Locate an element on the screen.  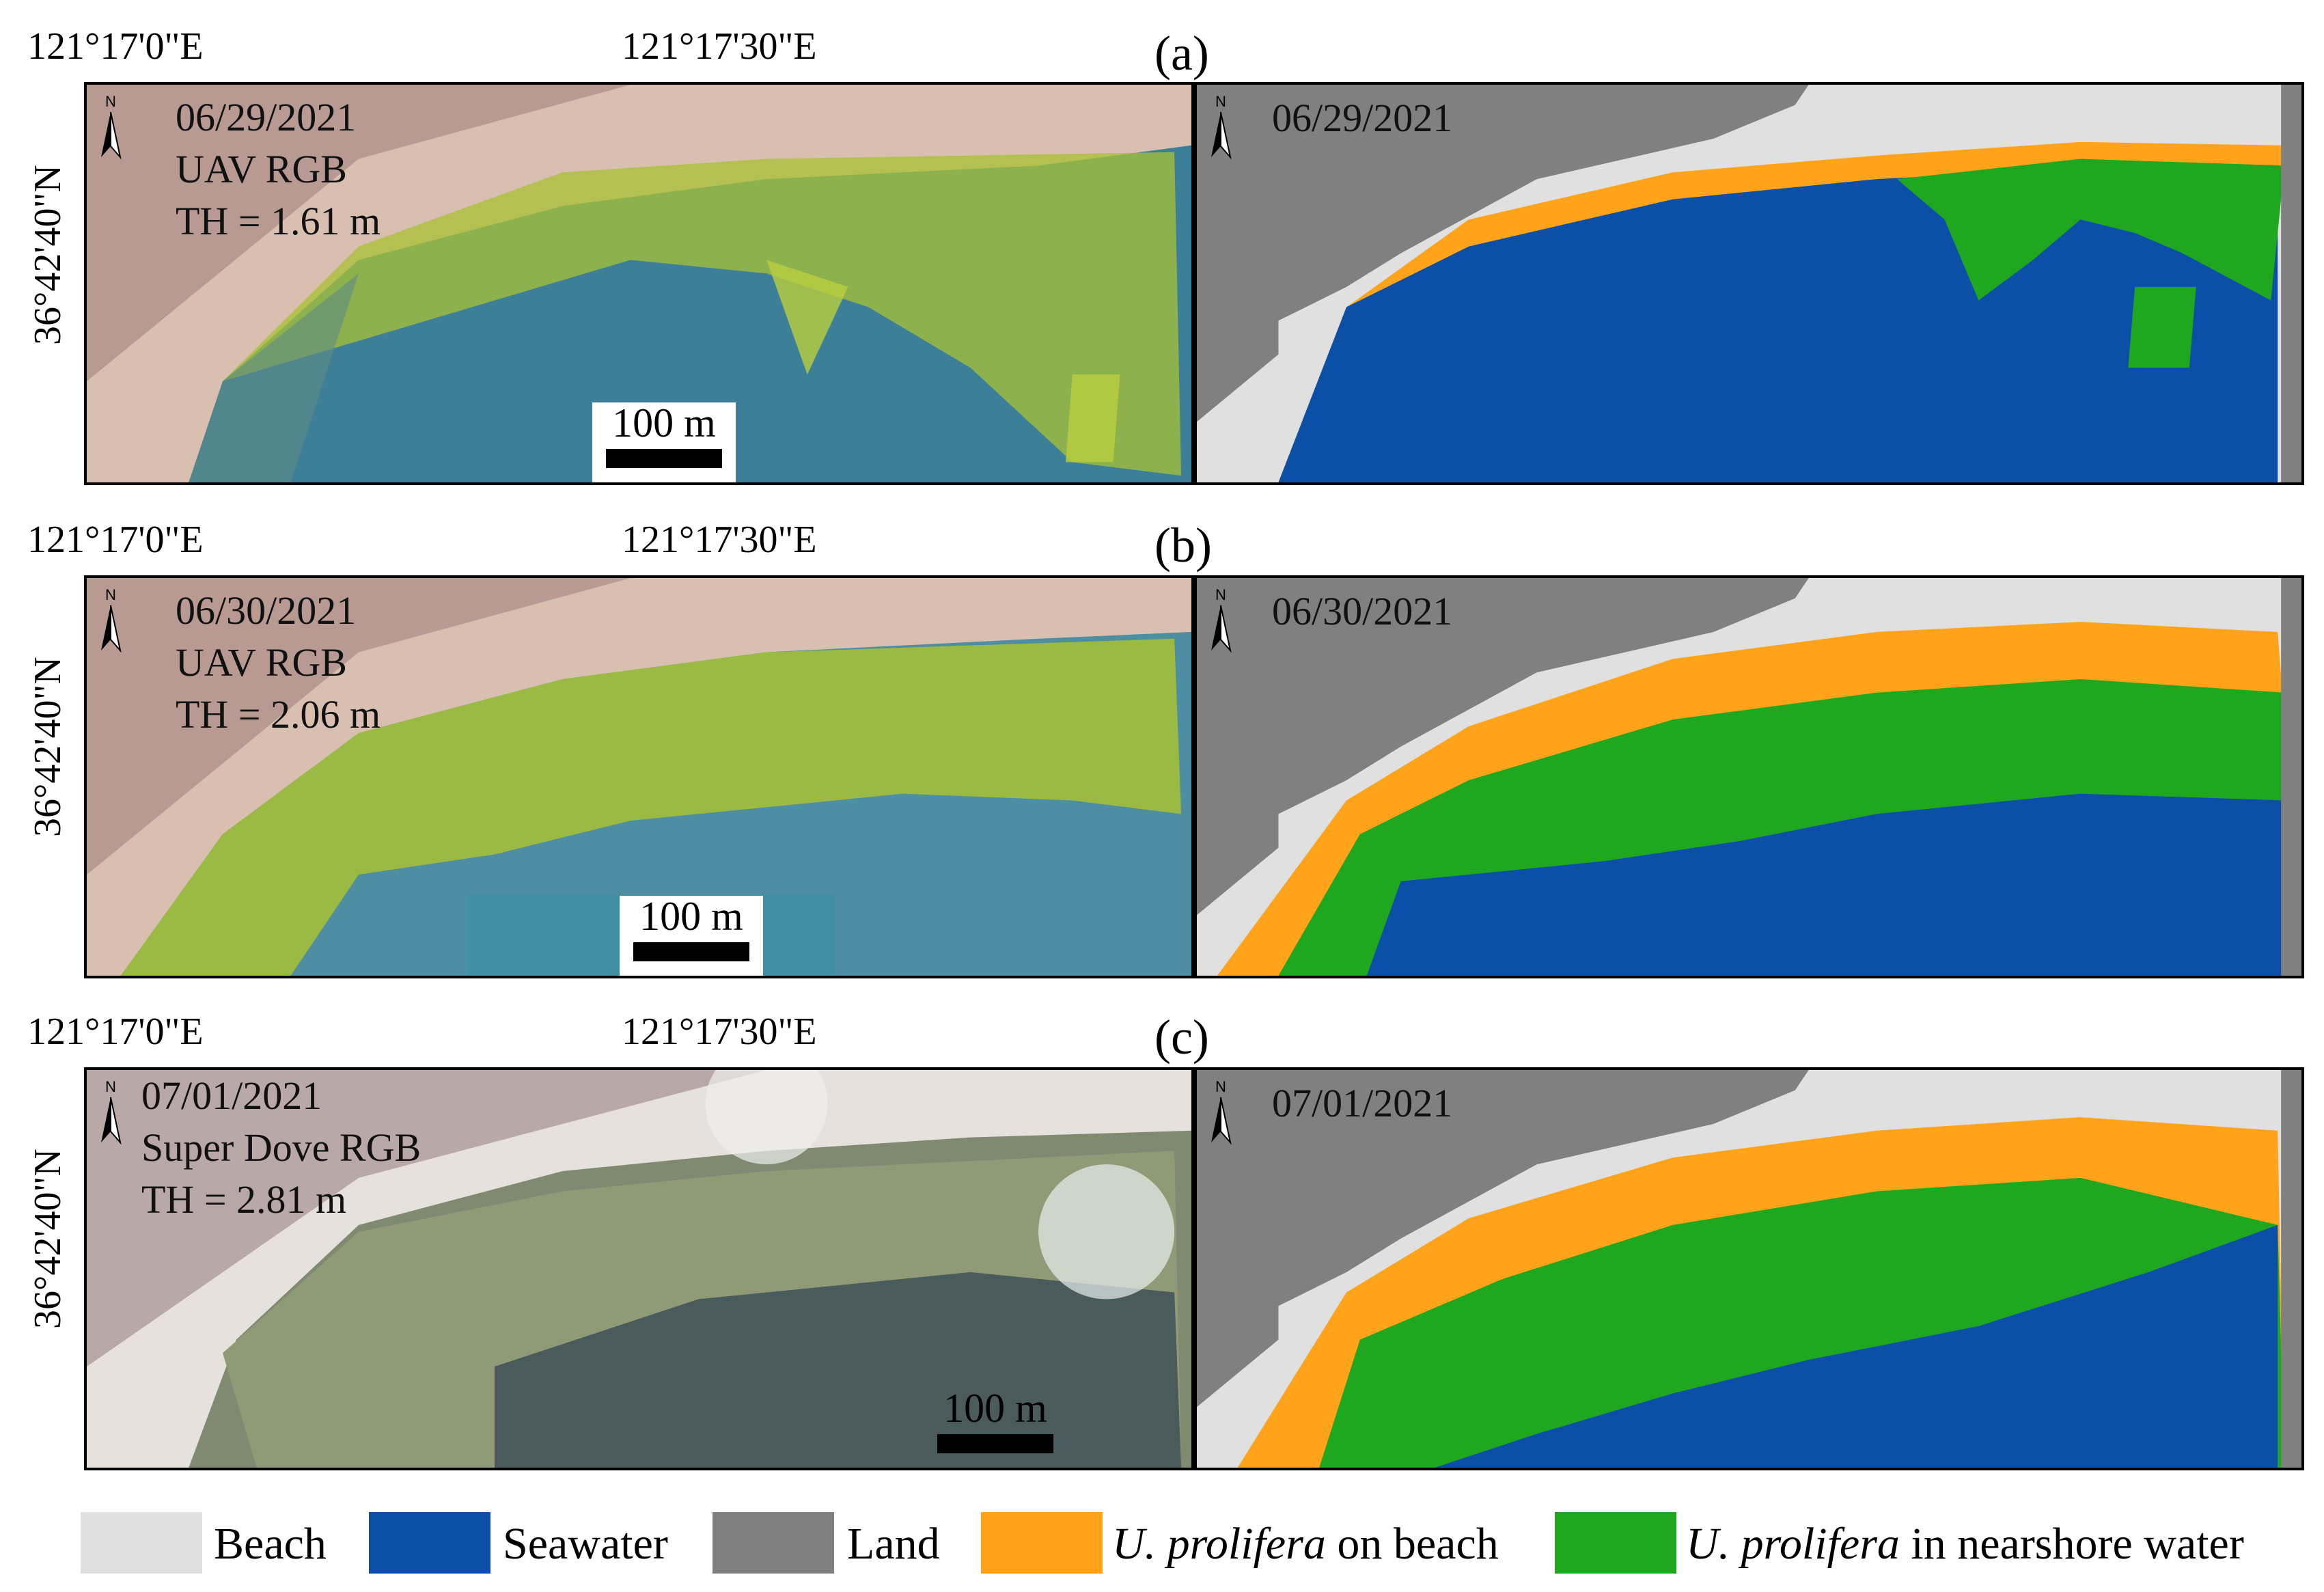
legend-label-u-prolifera-beach: U. prolifera on beach is located at coordinates (1305, 1544).